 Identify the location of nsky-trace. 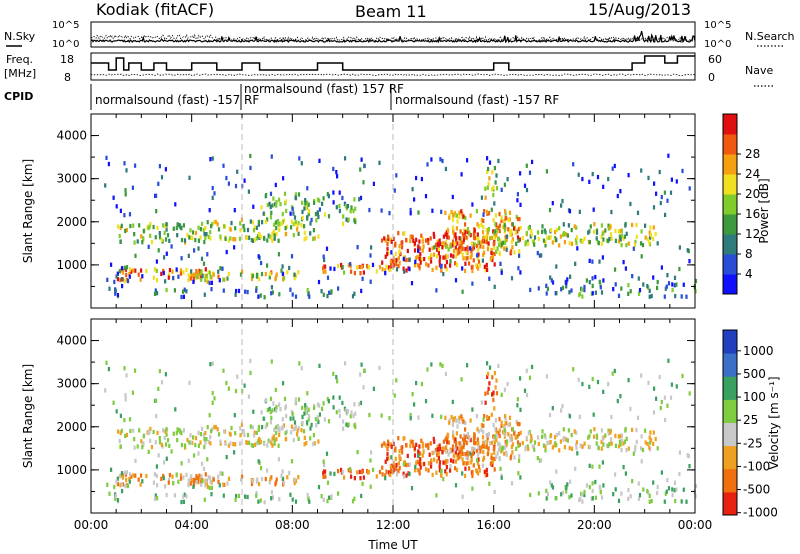
(393, 37).